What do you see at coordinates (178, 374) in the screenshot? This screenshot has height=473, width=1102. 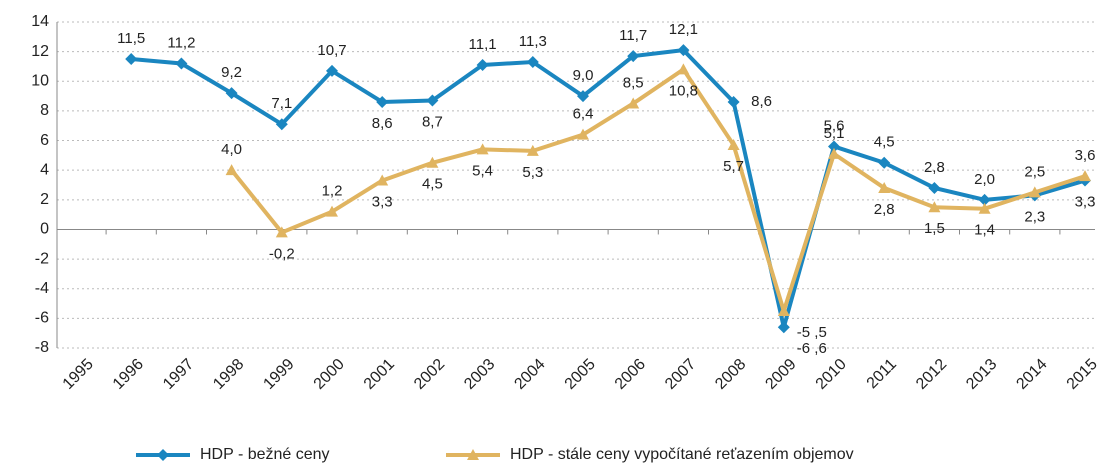 I see `x-tick-label: 1997` at bounding box center [178, 374].